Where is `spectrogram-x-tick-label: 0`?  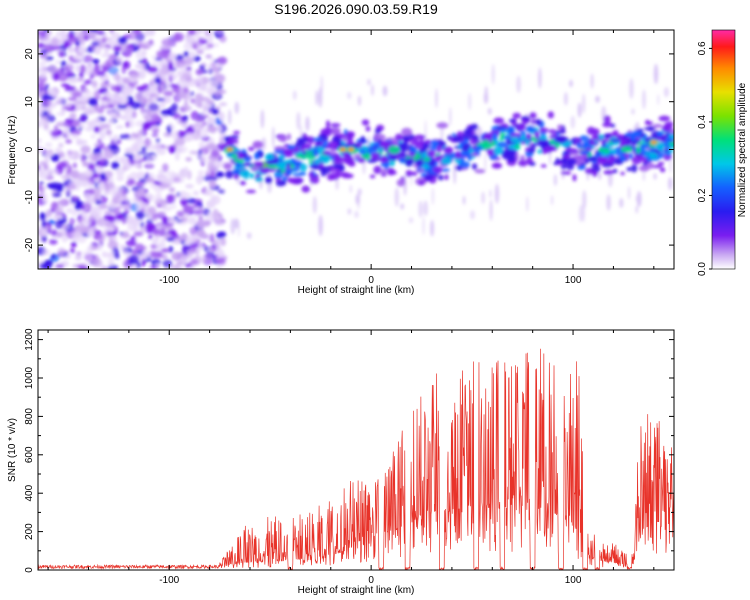 spectrogram-x-tick-label: 0 is located at coordinates (371, 280).